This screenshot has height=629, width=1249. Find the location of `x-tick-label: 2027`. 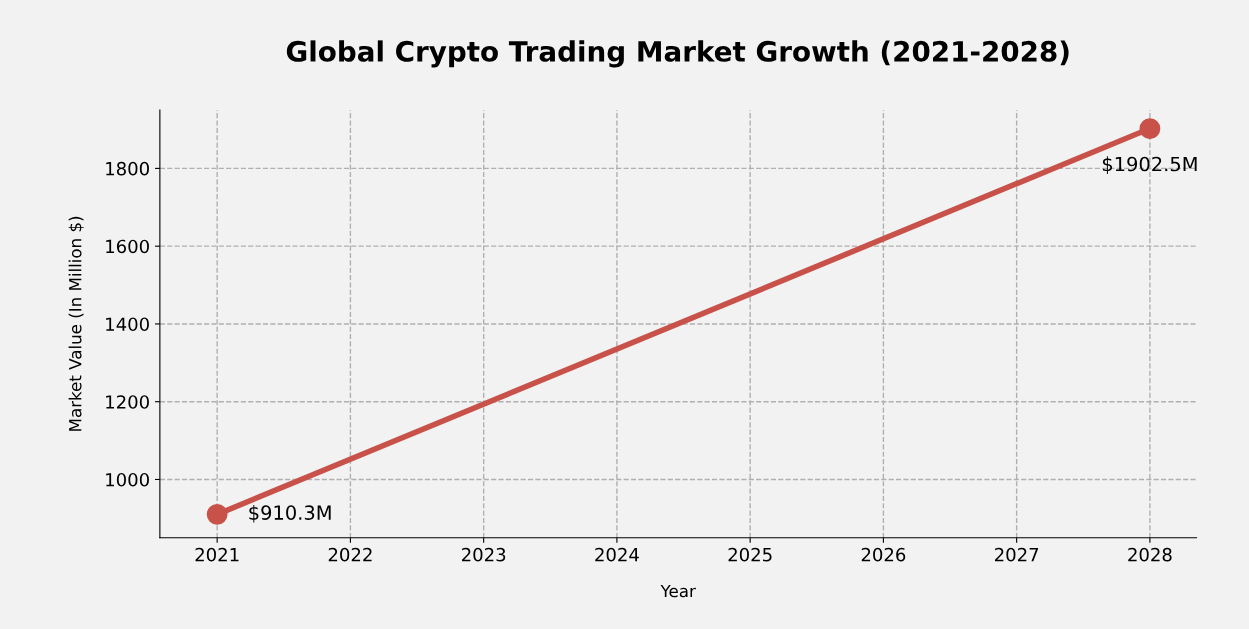

x-tick-label: 2027 is located at coordinates (1017, 554).